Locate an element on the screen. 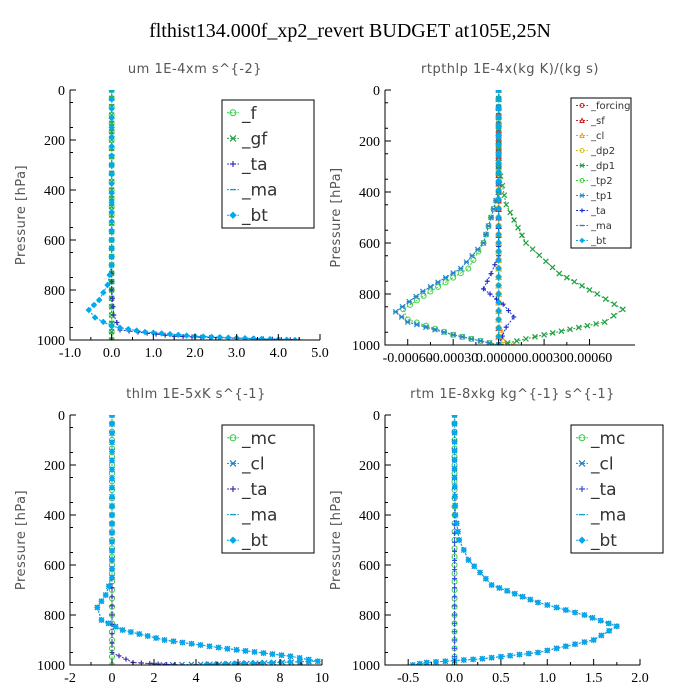  x-tick-label: 2.0 is located at coordinates (640, 678).